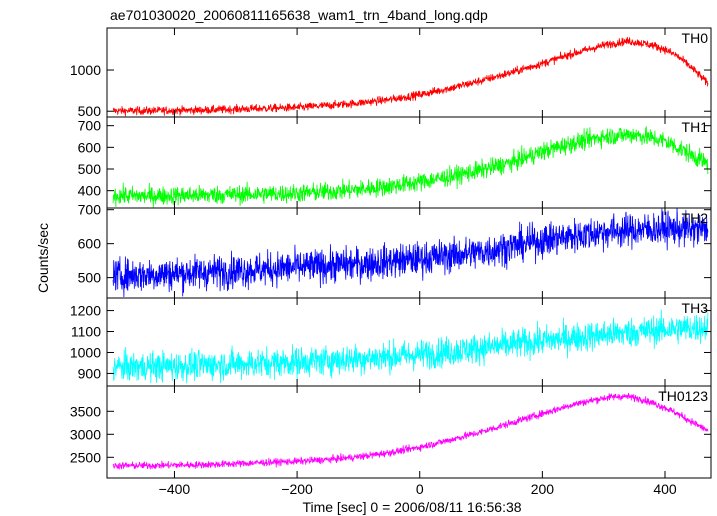 The image size is (717, 516). I want to click on y-tick-label: 2500, so click(85, 457).